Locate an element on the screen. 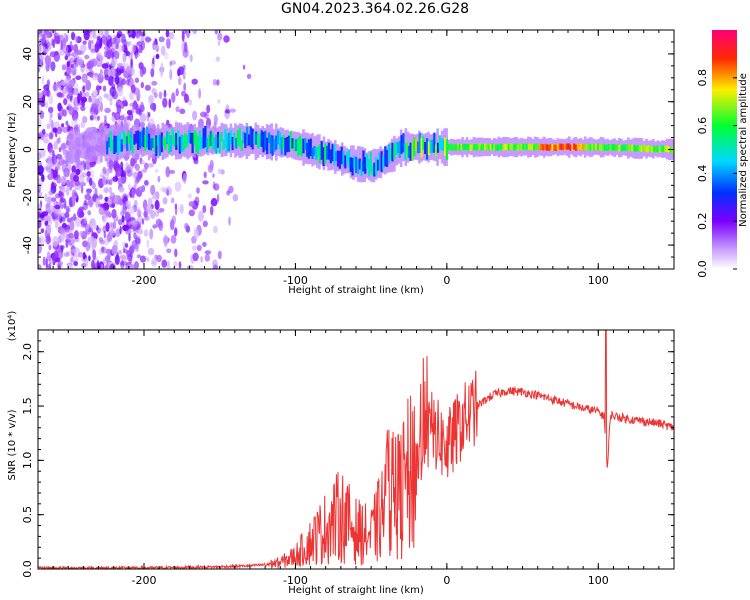 The height and width of the screenshot is (600, 750). spectrogram-ylabel: Frequency (Hz) is located at coordinates (12, 150).